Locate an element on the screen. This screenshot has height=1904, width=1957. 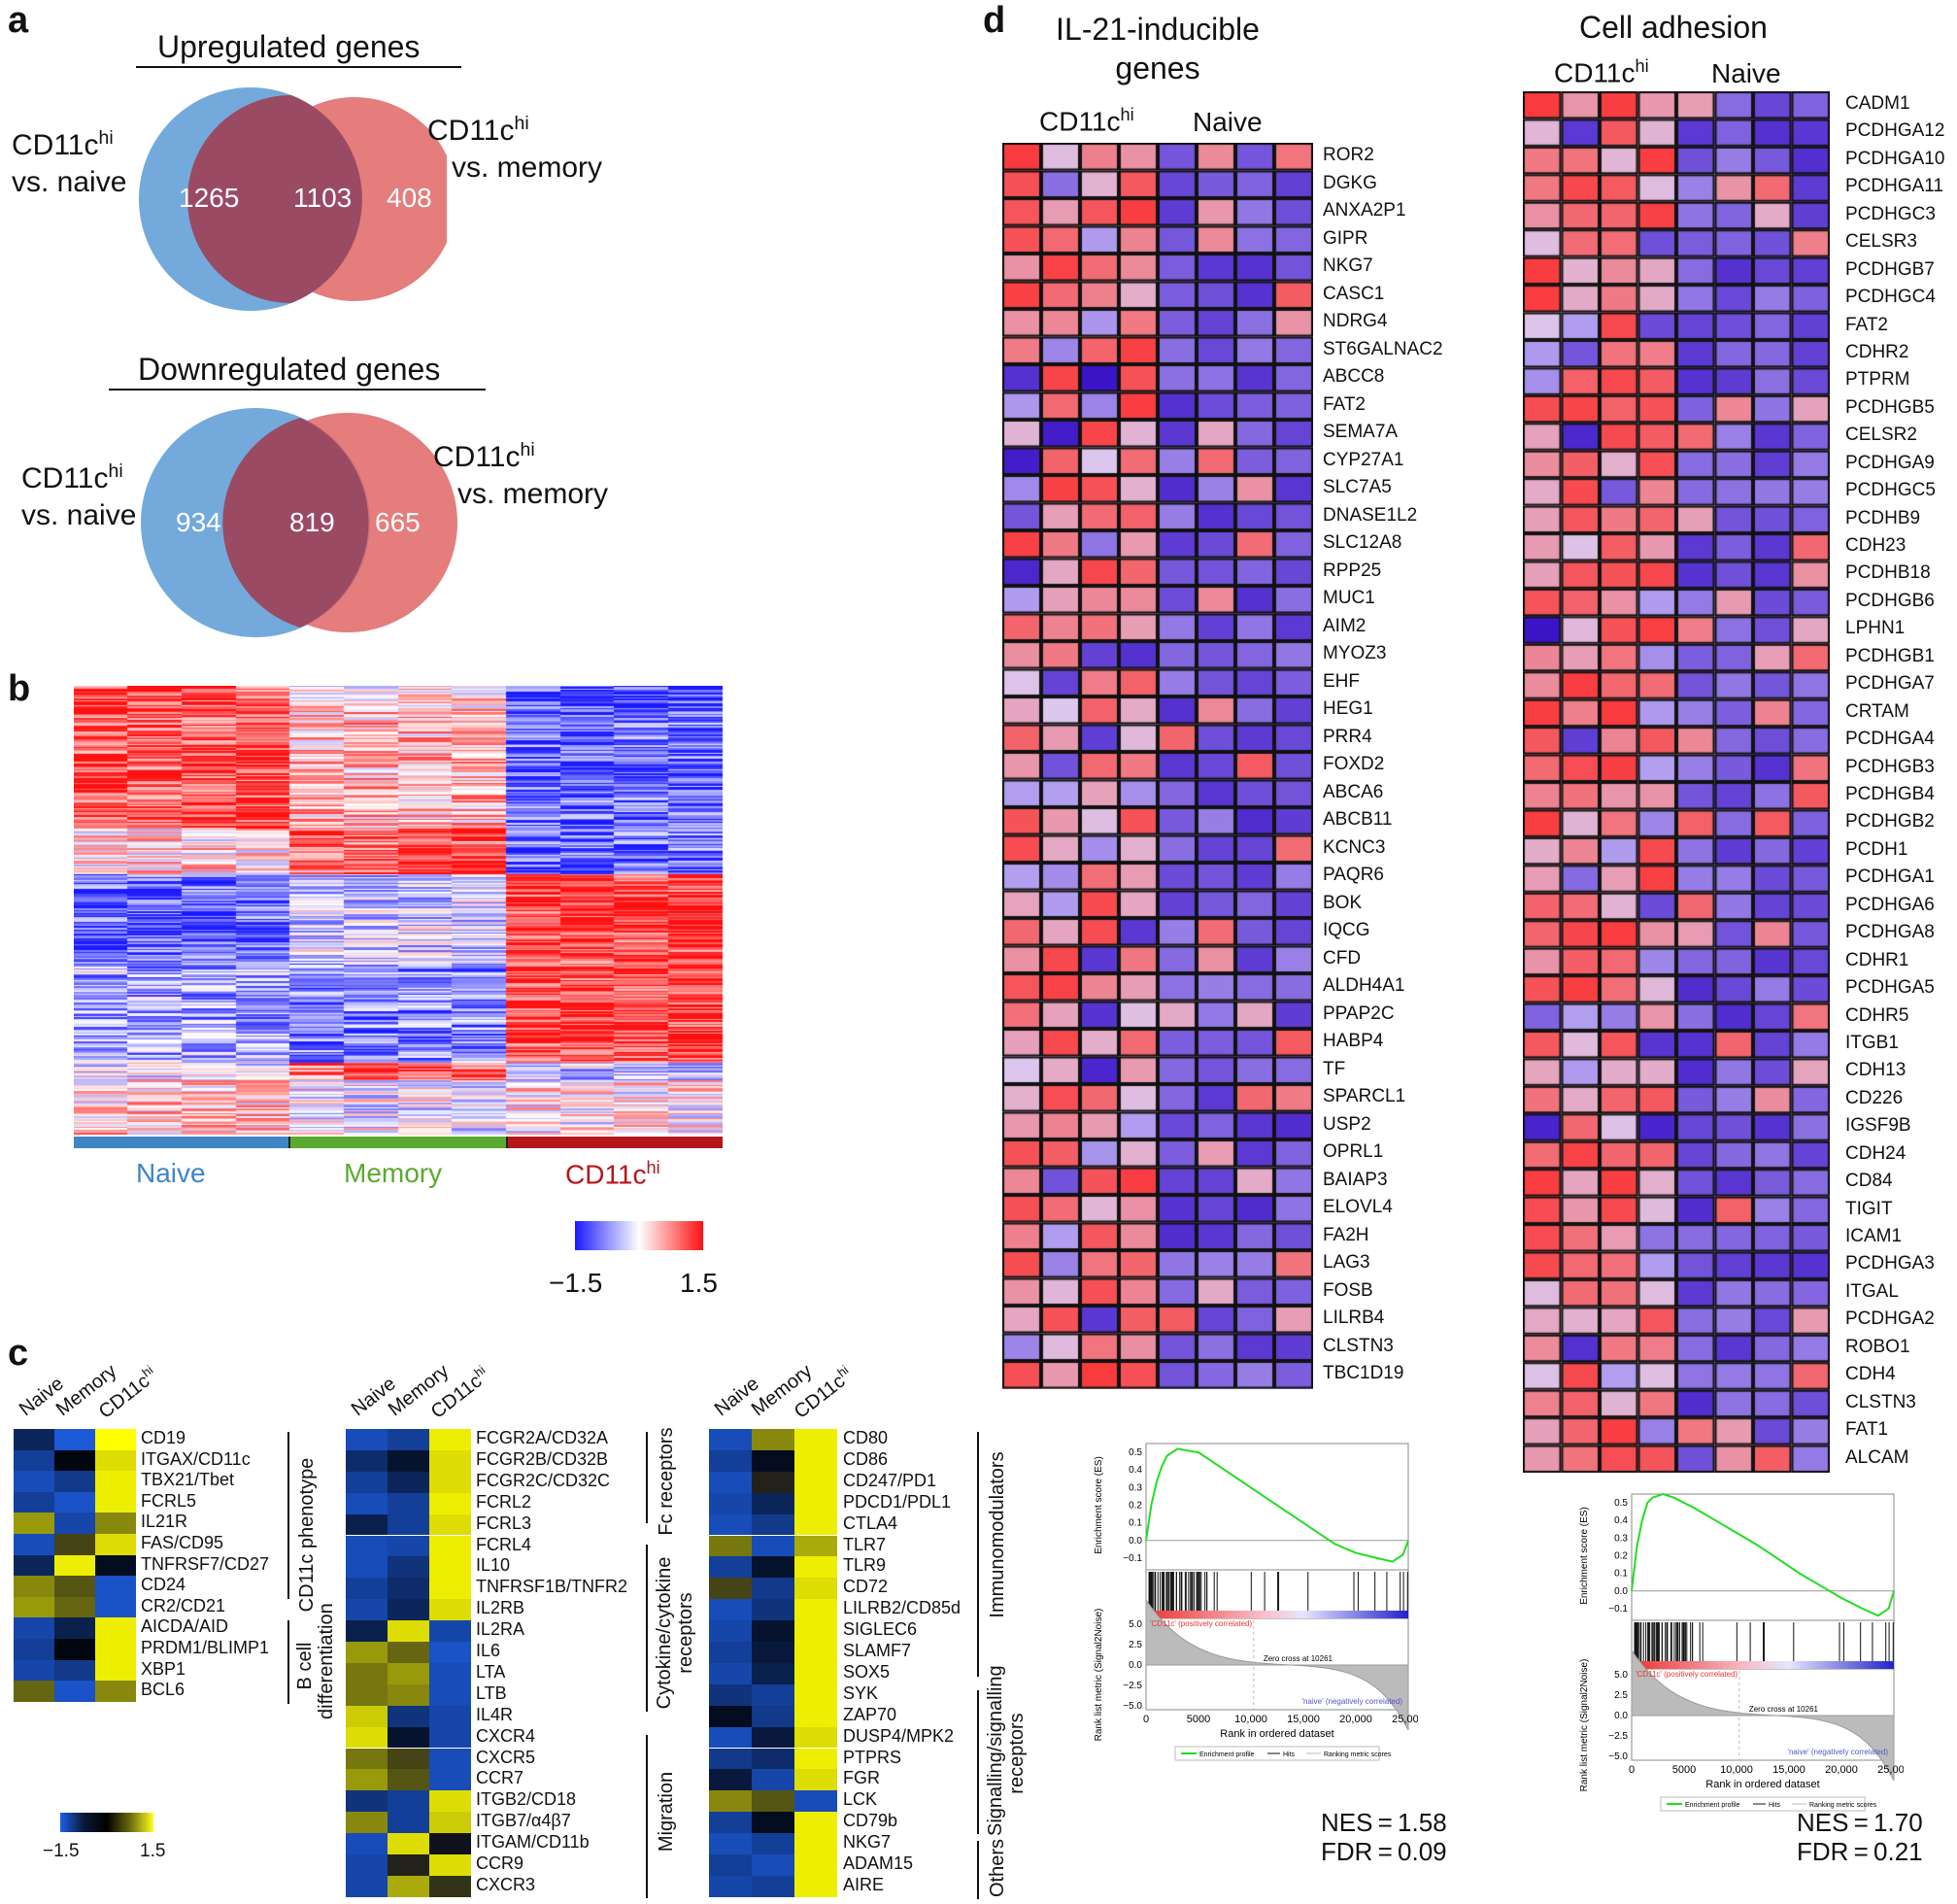
gsea-x-tick: 5000 is located at coordinates (1198, 1719).